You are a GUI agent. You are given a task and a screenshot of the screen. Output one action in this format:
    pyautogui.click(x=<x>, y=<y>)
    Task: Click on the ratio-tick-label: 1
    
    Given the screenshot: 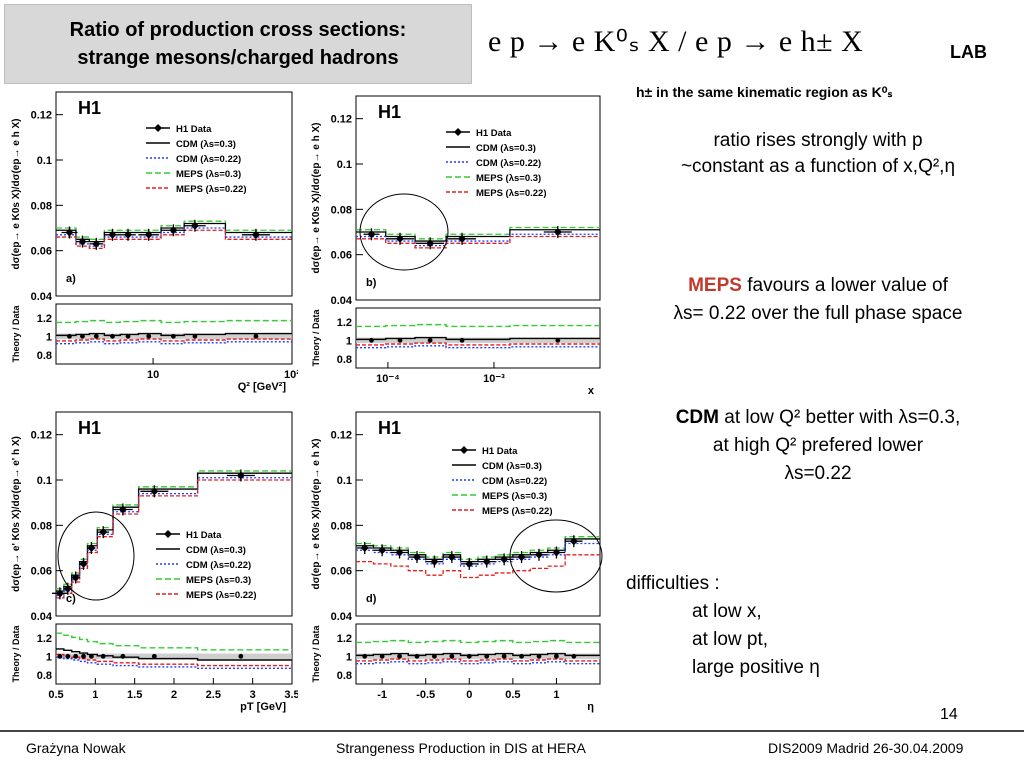 What is the action you would take?
    pyautogui.click(x=49, y=657)
    